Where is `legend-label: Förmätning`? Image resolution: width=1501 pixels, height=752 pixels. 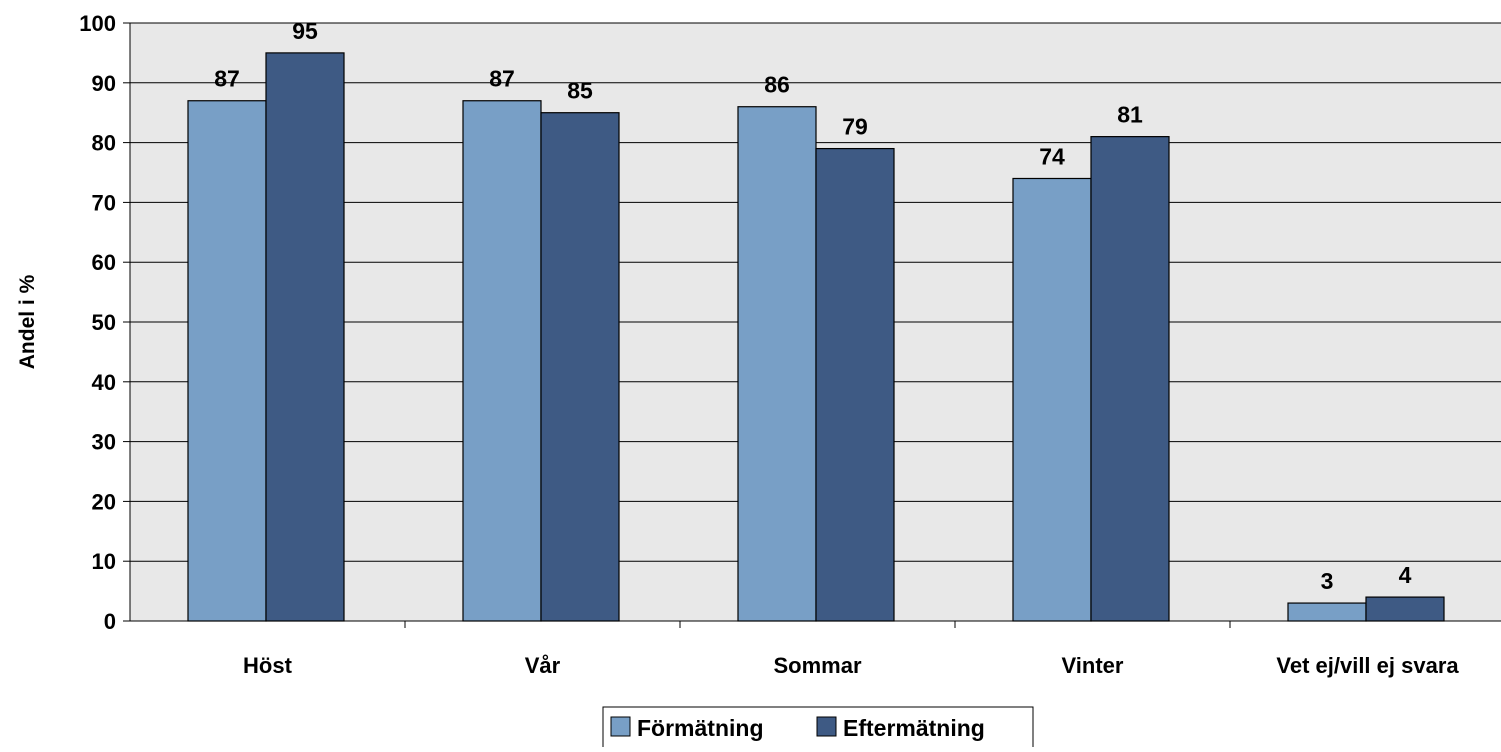
legend-label: Förmätning is located at coordinates (700, 728).